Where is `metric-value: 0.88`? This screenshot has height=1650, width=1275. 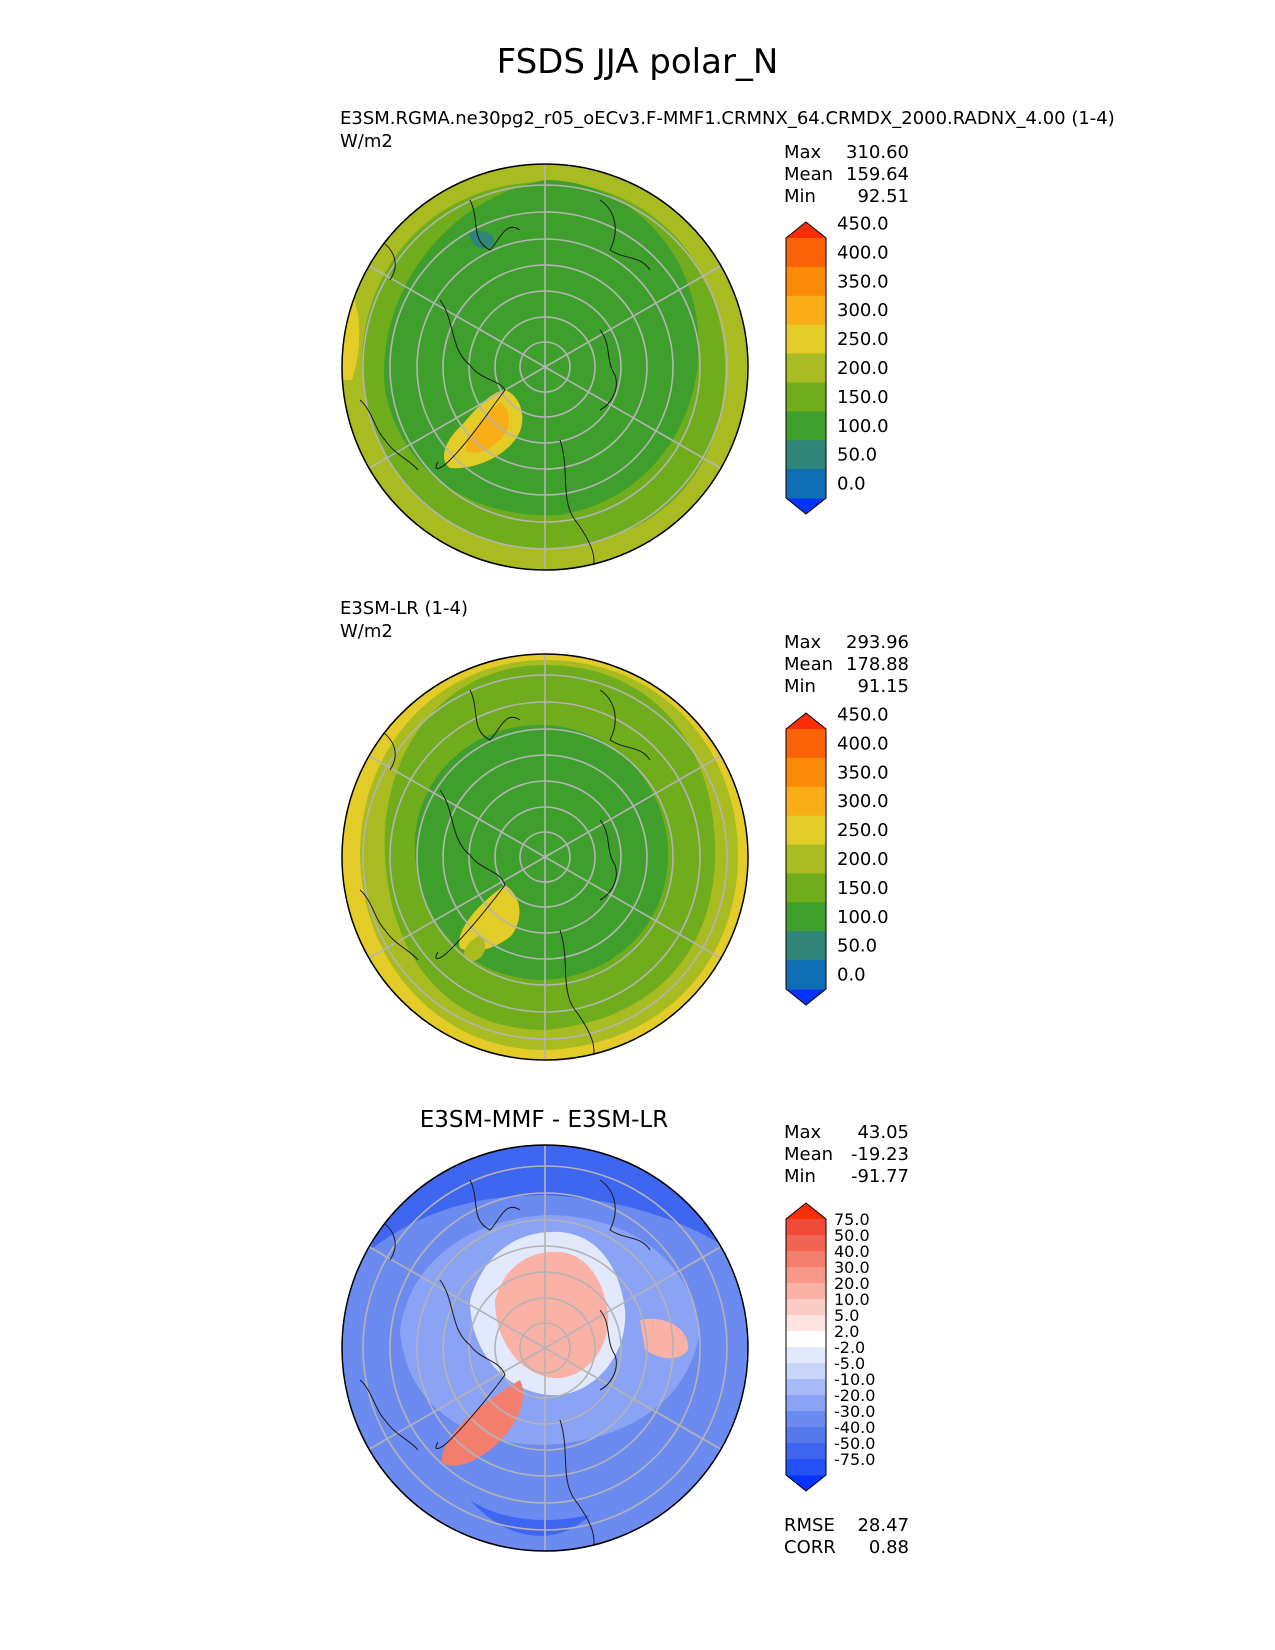 metric-value: 0.88 is located at coordinates (888, 1547).